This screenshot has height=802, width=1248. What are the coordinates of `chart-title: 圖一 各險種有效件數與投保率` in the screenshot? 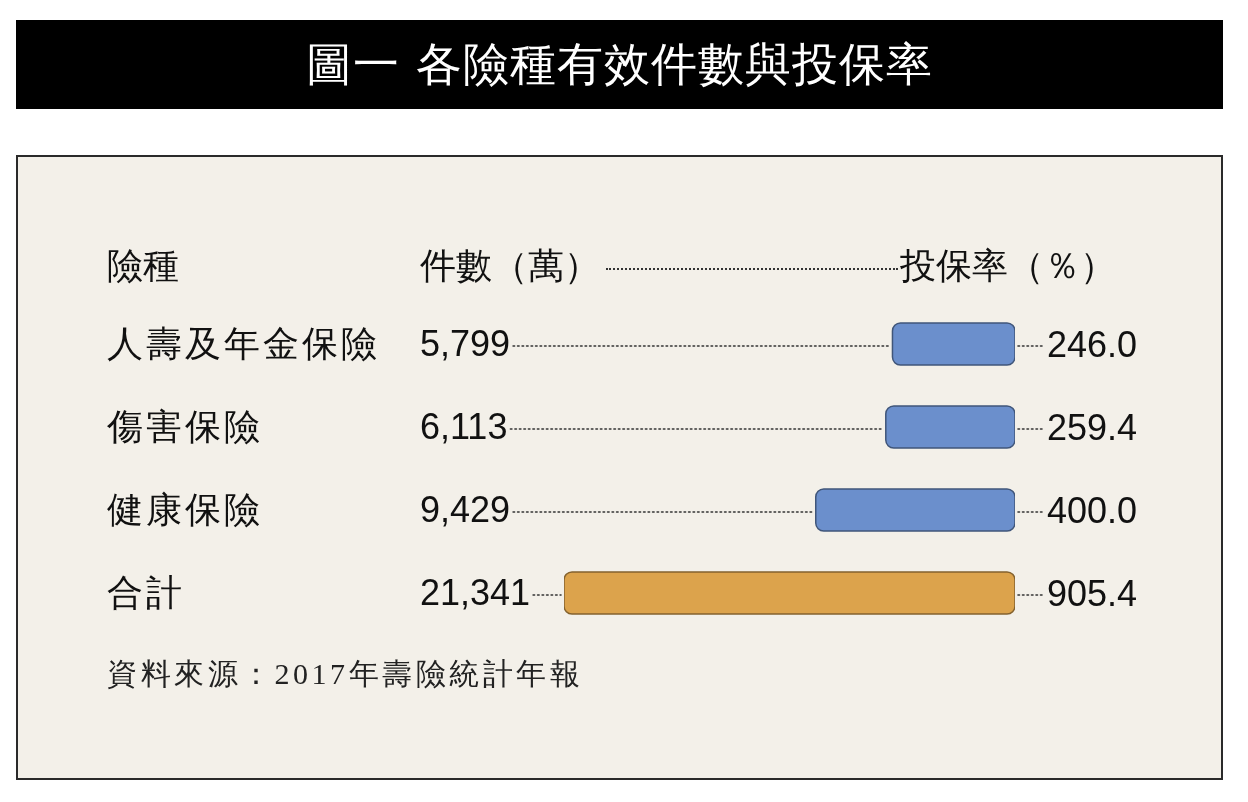 It's located at (619, 64).